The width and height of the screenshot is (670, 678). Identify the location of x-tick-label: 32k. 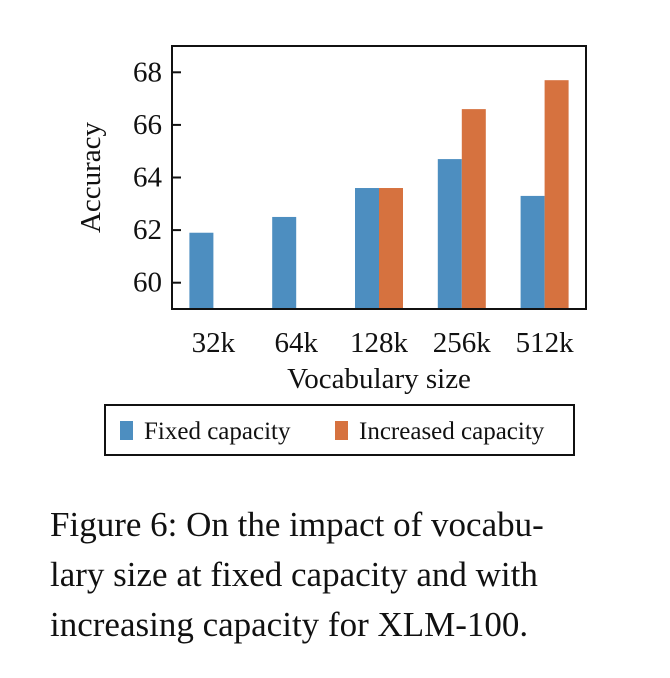
(214, 343).